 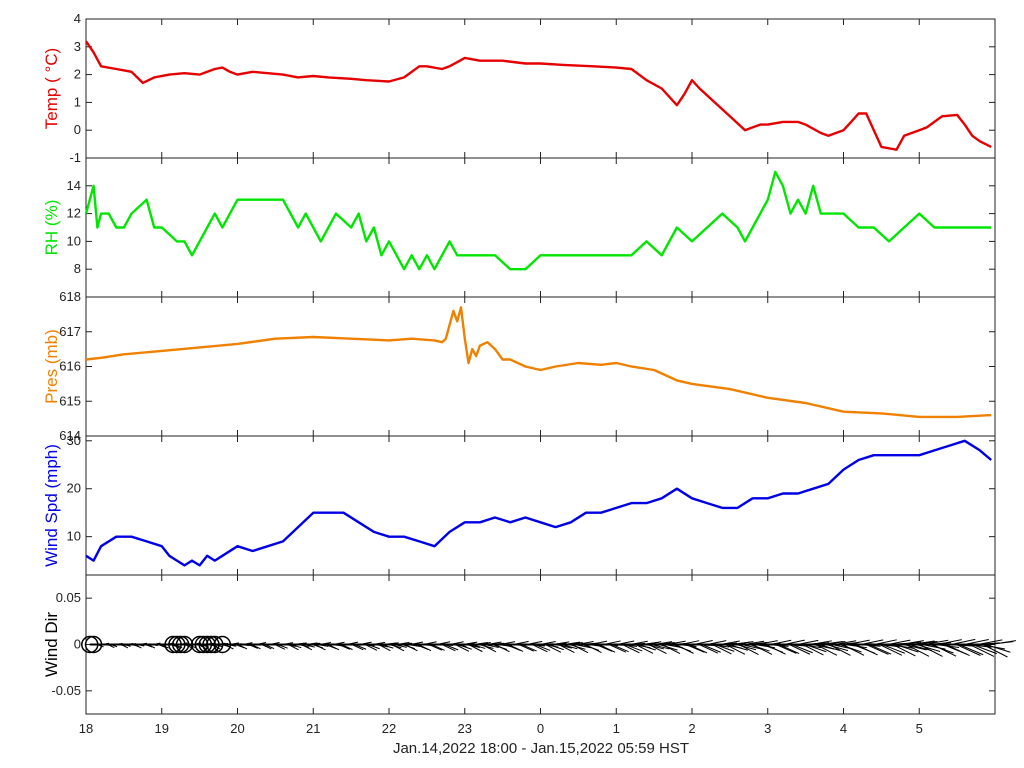 I want to click on rh-series-line, so click(x=538, y=220).